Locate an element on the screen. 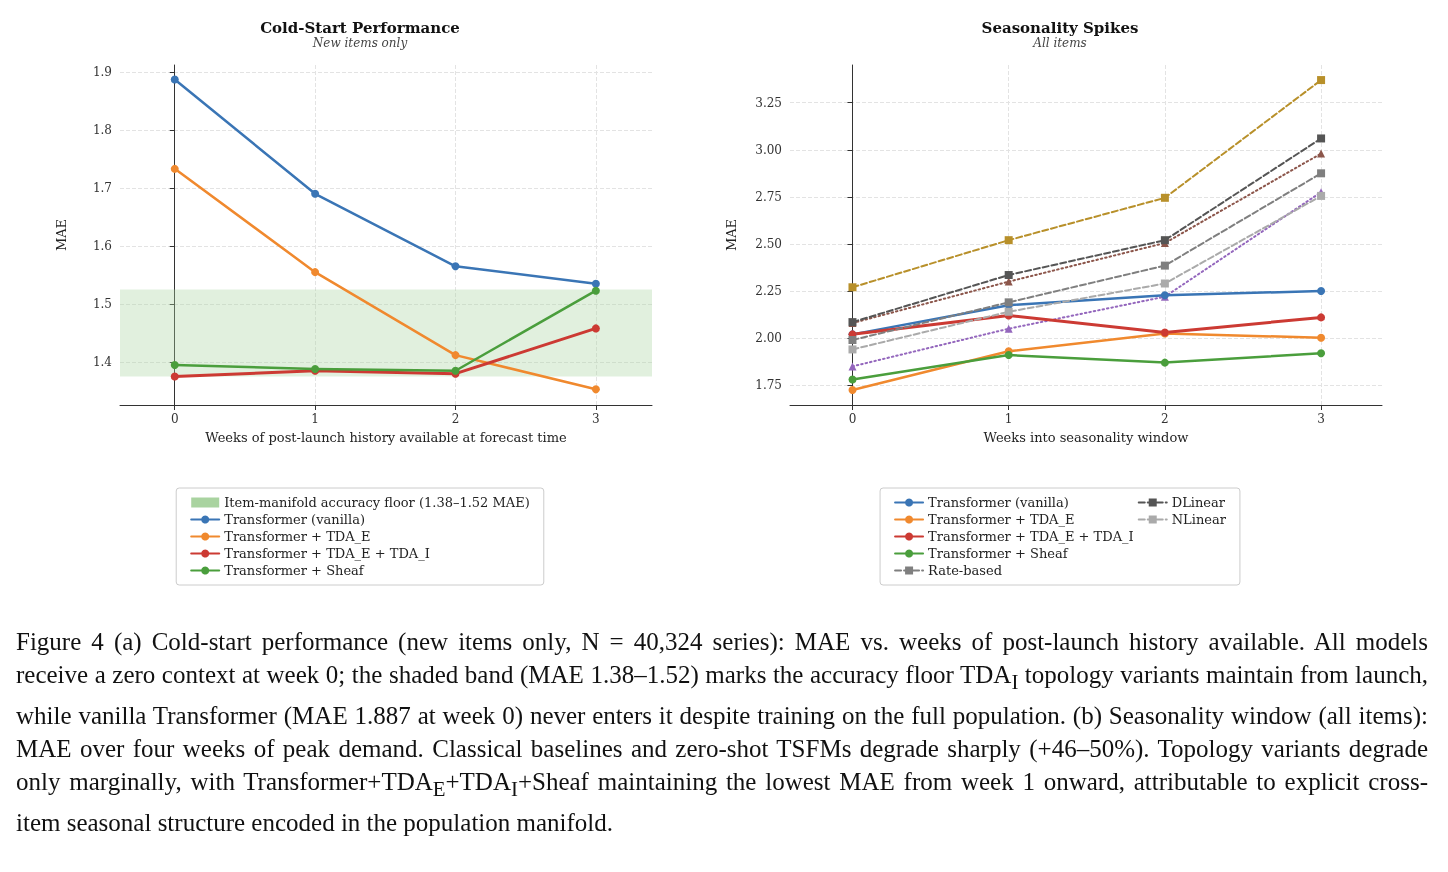  y-tick-label: 2.25 is located at coordinates (768, 291).